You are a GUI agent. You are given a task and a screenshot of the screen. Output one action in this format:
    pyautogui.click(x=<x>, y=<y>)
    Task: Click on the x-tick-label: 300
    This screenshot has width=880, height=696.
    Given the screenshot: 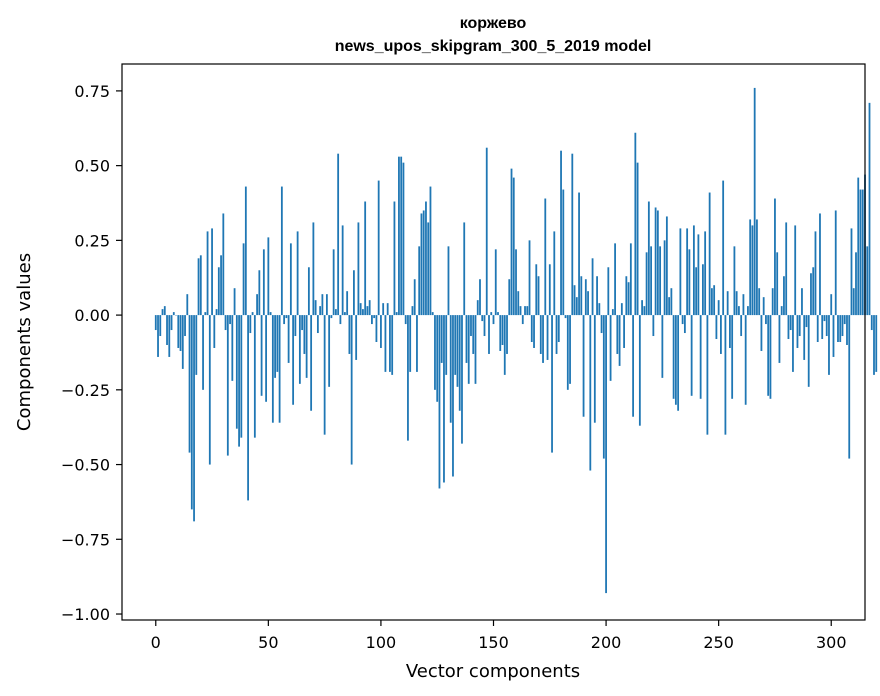 What is the action you would take?
    pyautogui.click(x=831, y=642)
    